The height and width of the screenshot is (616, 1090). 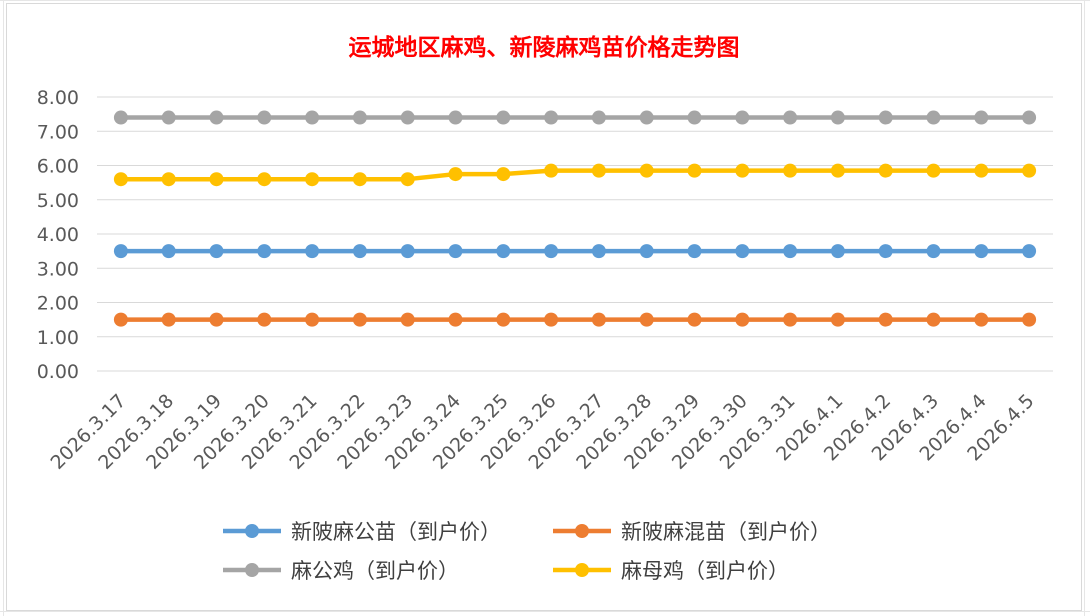 What do you see at coordinates (58, 235) in the screenshot?
I see `y-tick-label: 4.00` at bounding box center [58, 235].